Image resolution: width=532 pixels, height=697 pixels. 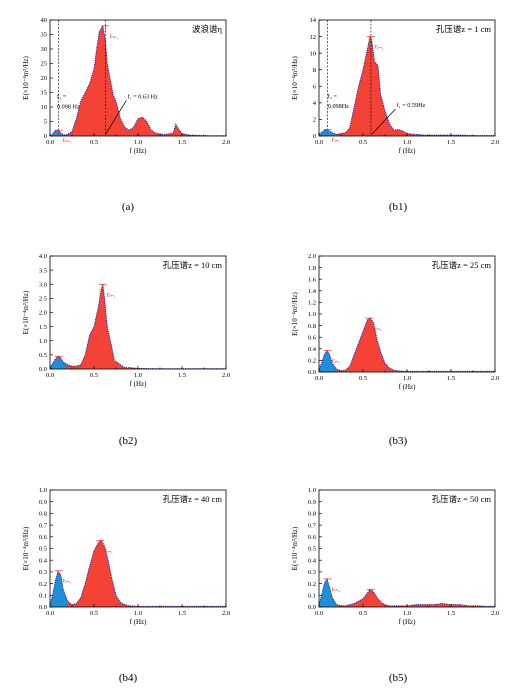 I want to click on y-tick-label-b5: 0.5, so click(x=312, y=549).